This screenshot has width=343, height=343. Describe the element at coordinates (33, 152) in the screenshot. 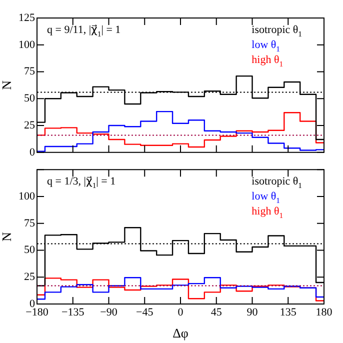

I see `y-tick-label: 0` at that location.